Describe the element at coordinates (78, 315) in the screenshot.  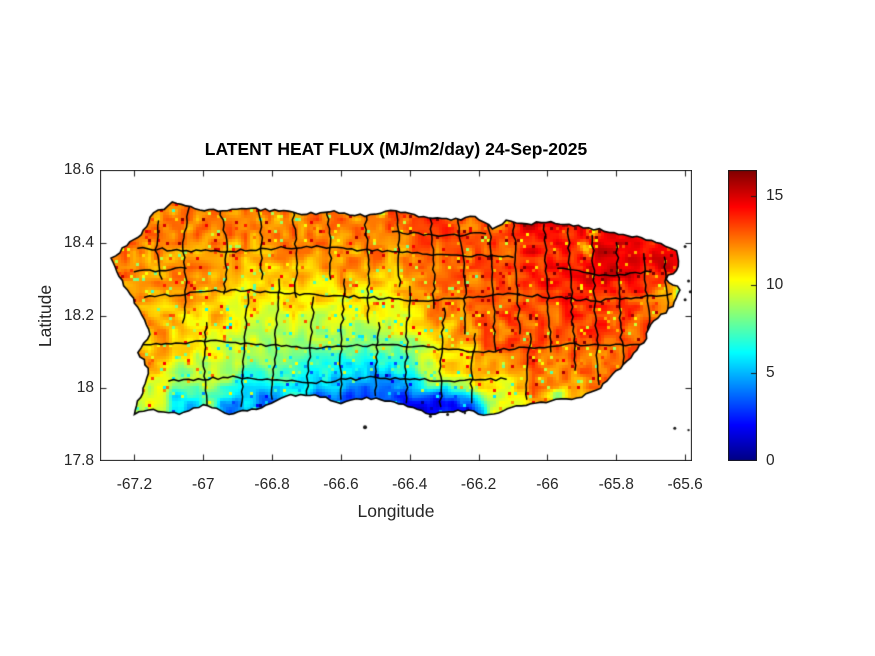
I see `y-tick-label: 18.2` at that location.